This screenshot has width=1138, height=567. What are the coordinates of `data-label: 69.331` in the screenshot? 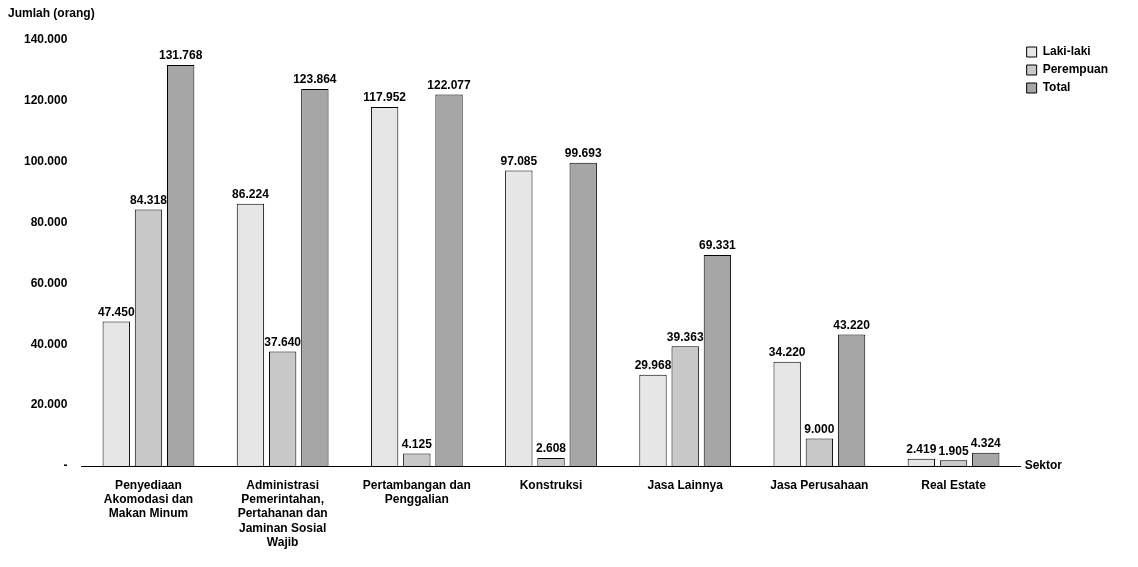 It's located at (718, 245).